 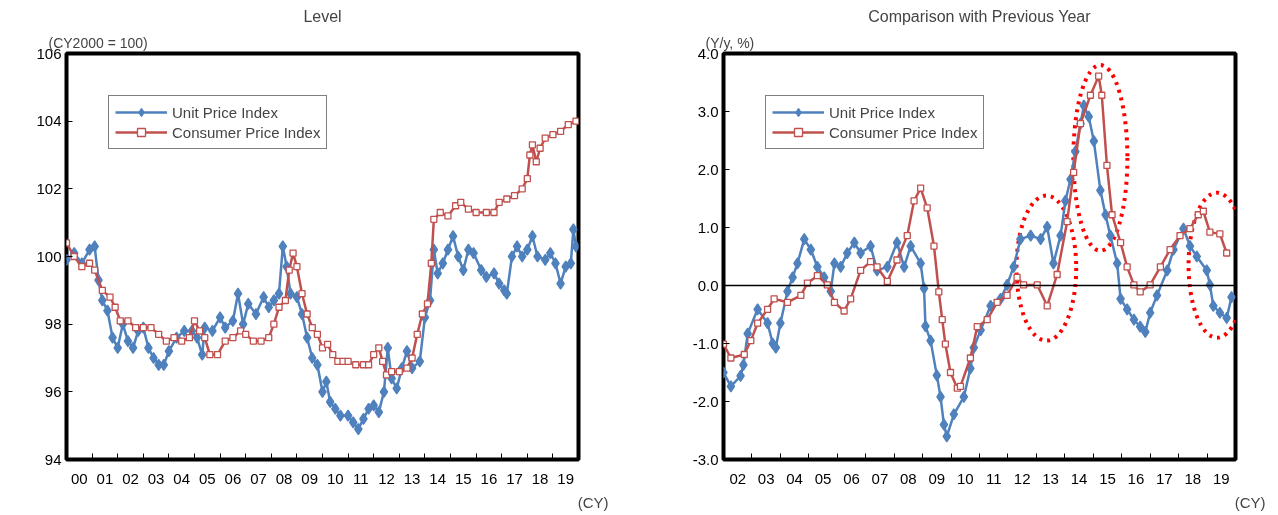 I want to click on y-tick-label: 3.0, so click(x=708, y=111).